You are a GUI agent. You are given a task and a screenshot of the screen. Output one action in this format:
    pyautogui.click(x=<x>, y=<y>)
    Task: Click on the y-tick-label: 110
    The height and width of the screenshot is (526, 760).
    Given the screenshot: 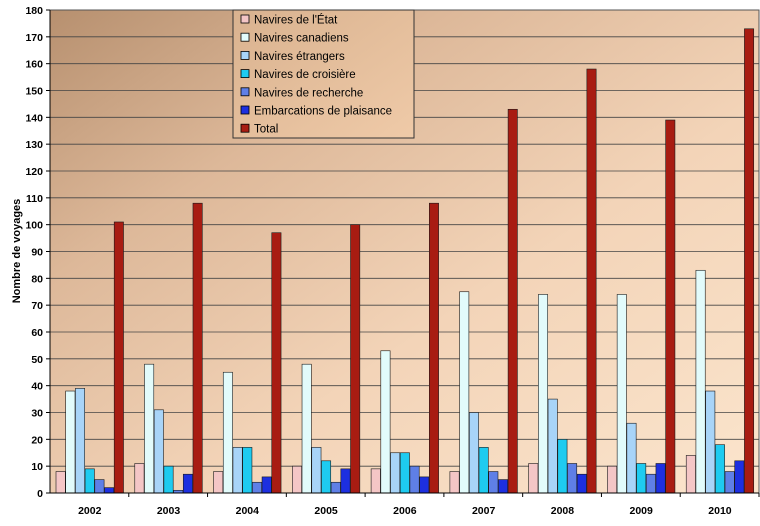 What is the action you would take?
    pyautogui.click(x=34, y=199)
    